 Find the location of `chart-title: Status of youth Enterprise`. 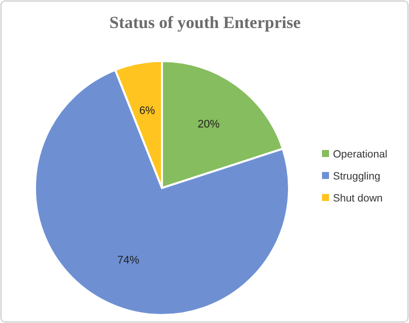

chart-title: Status of youth Enterprise is located at coordinates (205, 22).